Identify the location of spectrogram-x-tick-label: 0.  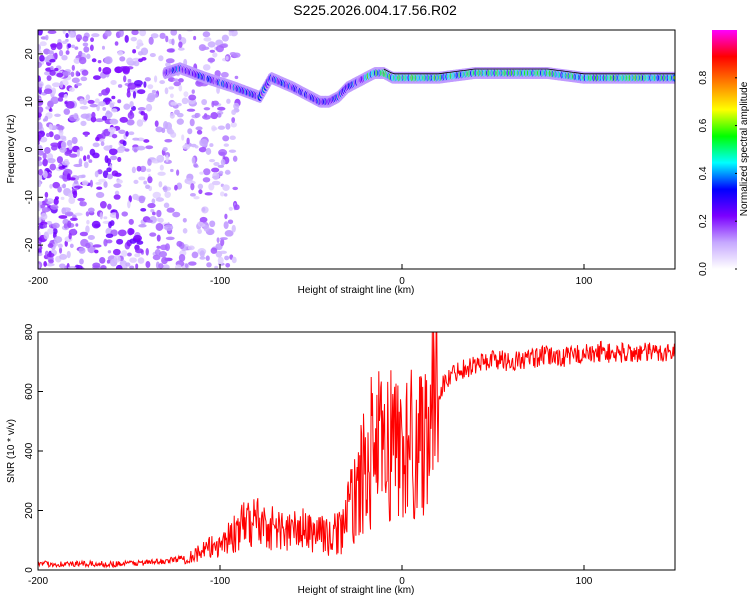
(402, 281).